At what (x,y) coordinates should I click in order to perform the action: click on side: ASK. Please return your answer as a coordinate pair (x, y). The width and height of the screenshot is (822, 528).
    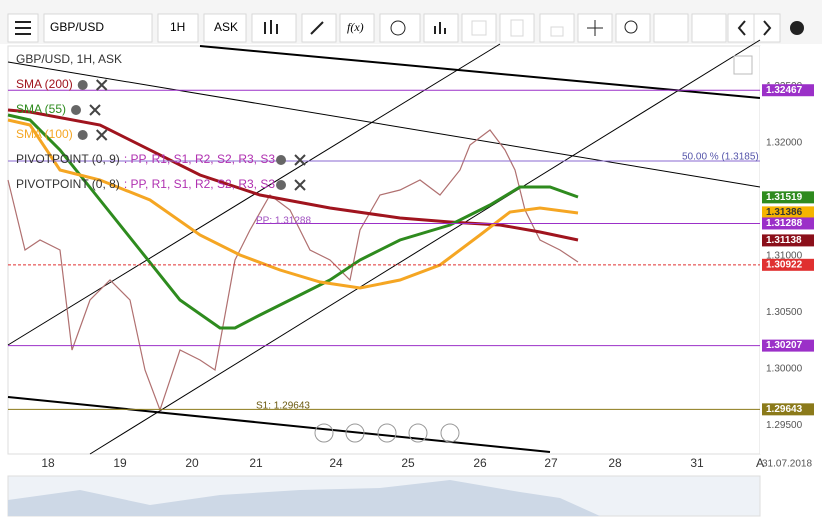
    Looking at the image, I should click on (226, 27).